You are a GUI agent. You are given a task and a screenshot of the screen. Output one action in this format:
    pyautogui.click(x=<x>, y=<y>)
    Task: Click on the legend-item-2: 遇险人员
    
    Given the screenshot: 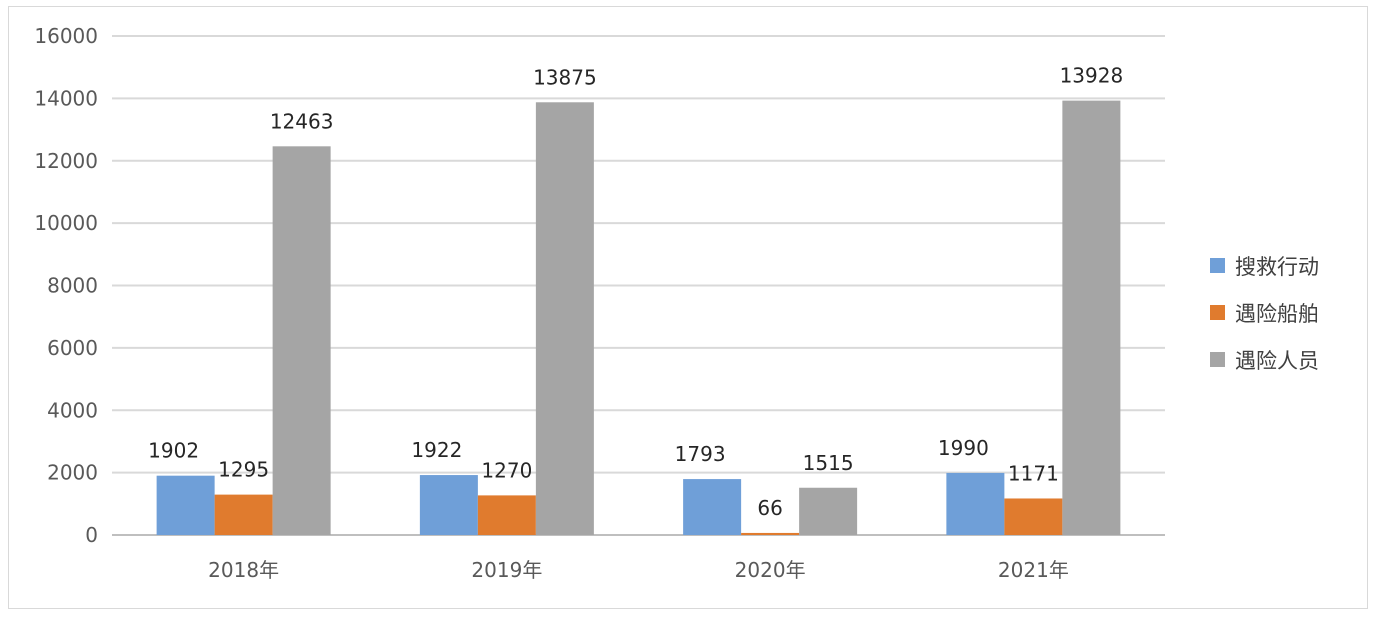 What is the action you would take?
    pyautogui.click(x=1264, y=359)
    